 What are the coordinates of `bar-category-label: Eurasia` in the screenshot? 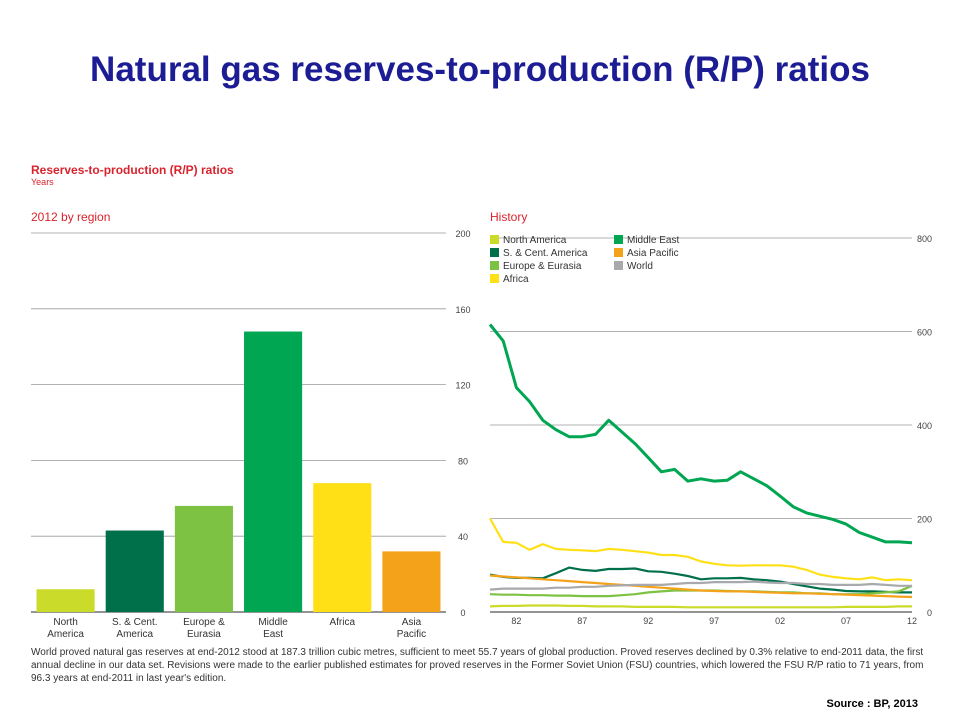 It's located at (204, 634).